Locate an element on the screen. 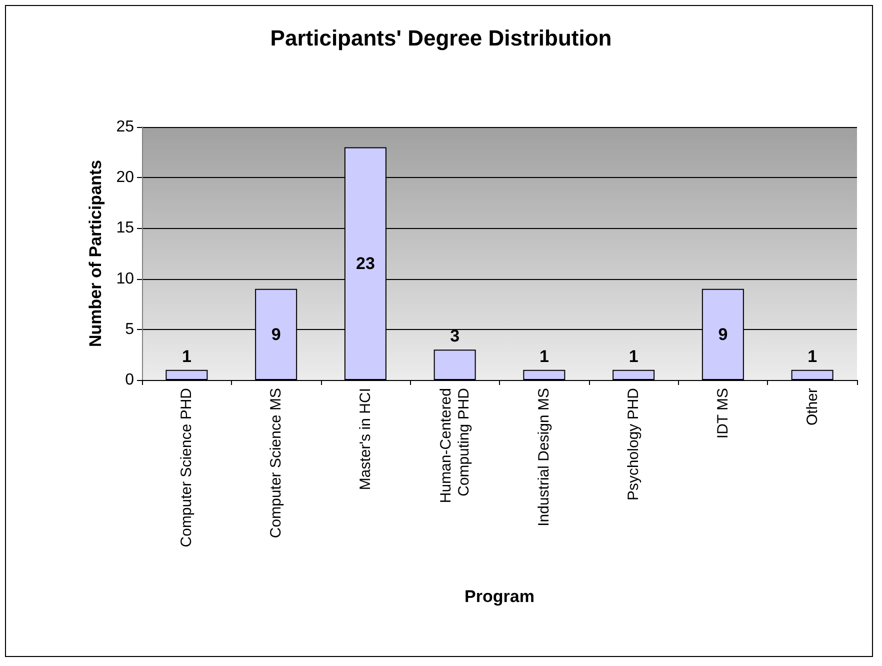 The height and width of the screenshot is (666, 882). x-tick-label: Industrial Design MS is located at coordinates (544, 457).